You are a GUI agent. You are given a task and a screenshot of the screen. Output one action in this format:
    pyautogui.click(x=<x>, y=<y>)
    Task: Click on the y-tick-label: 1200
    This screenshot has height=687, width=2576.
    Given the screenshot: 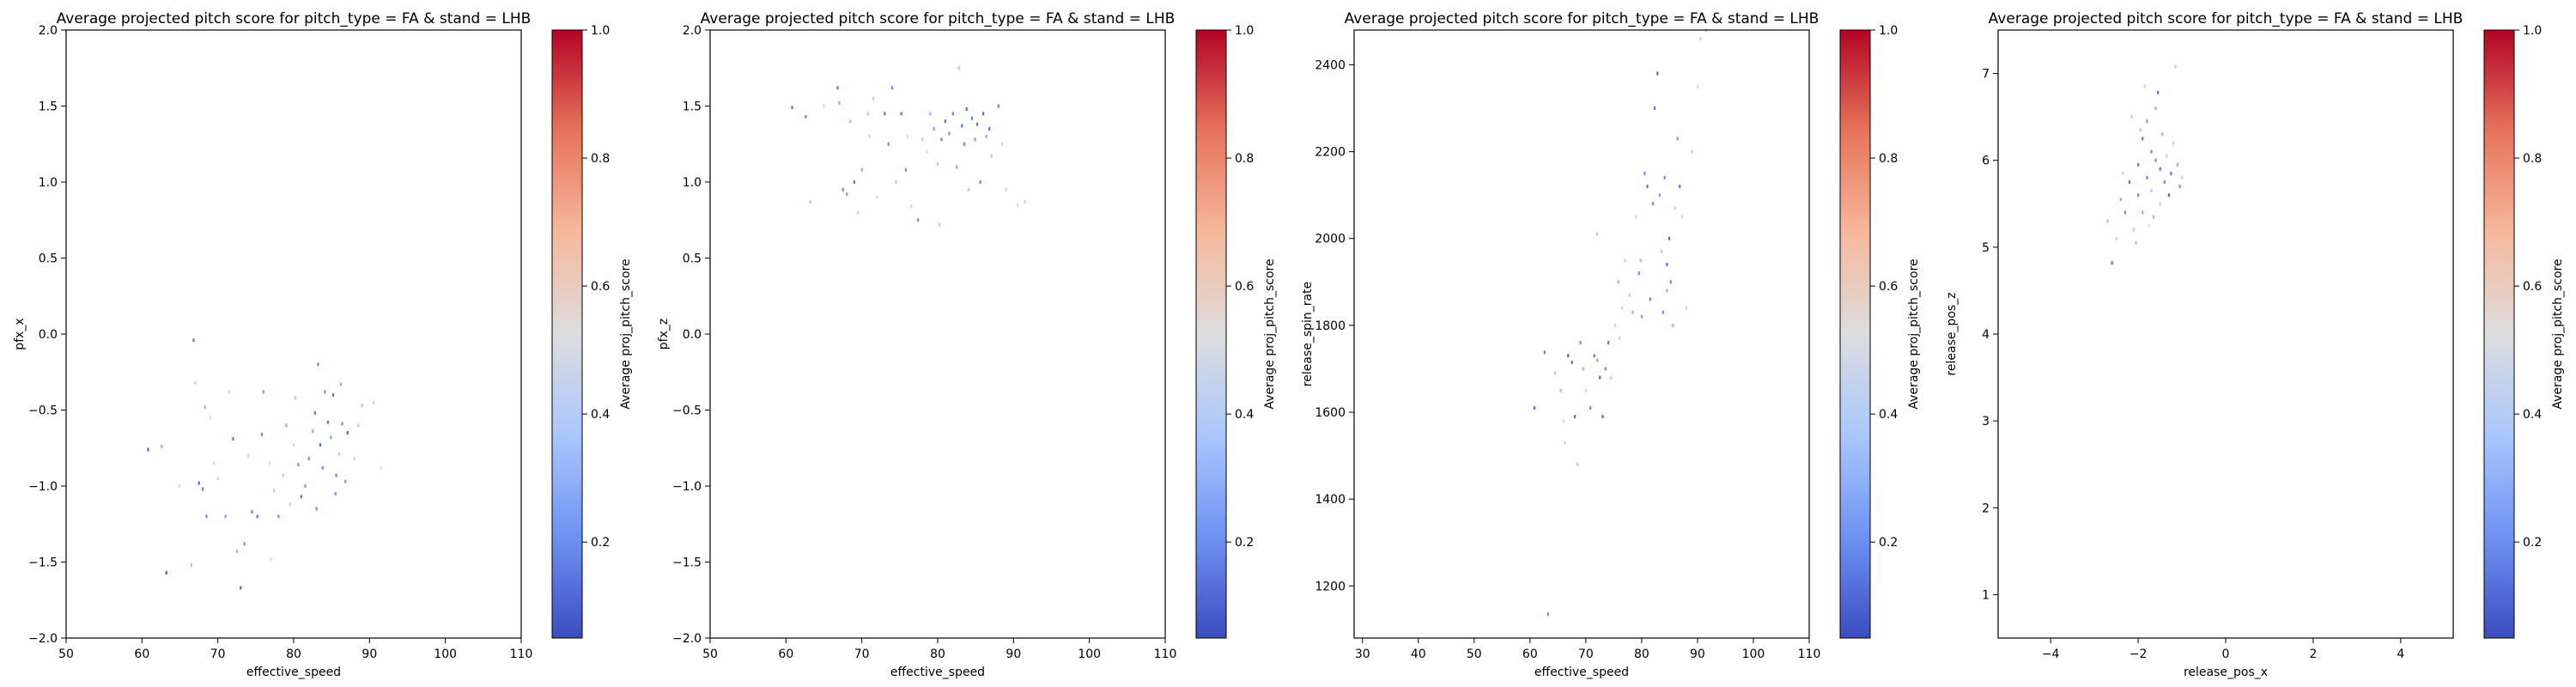 What is the action you would take?
    pyautogui.click(x=1330, y=586)
    